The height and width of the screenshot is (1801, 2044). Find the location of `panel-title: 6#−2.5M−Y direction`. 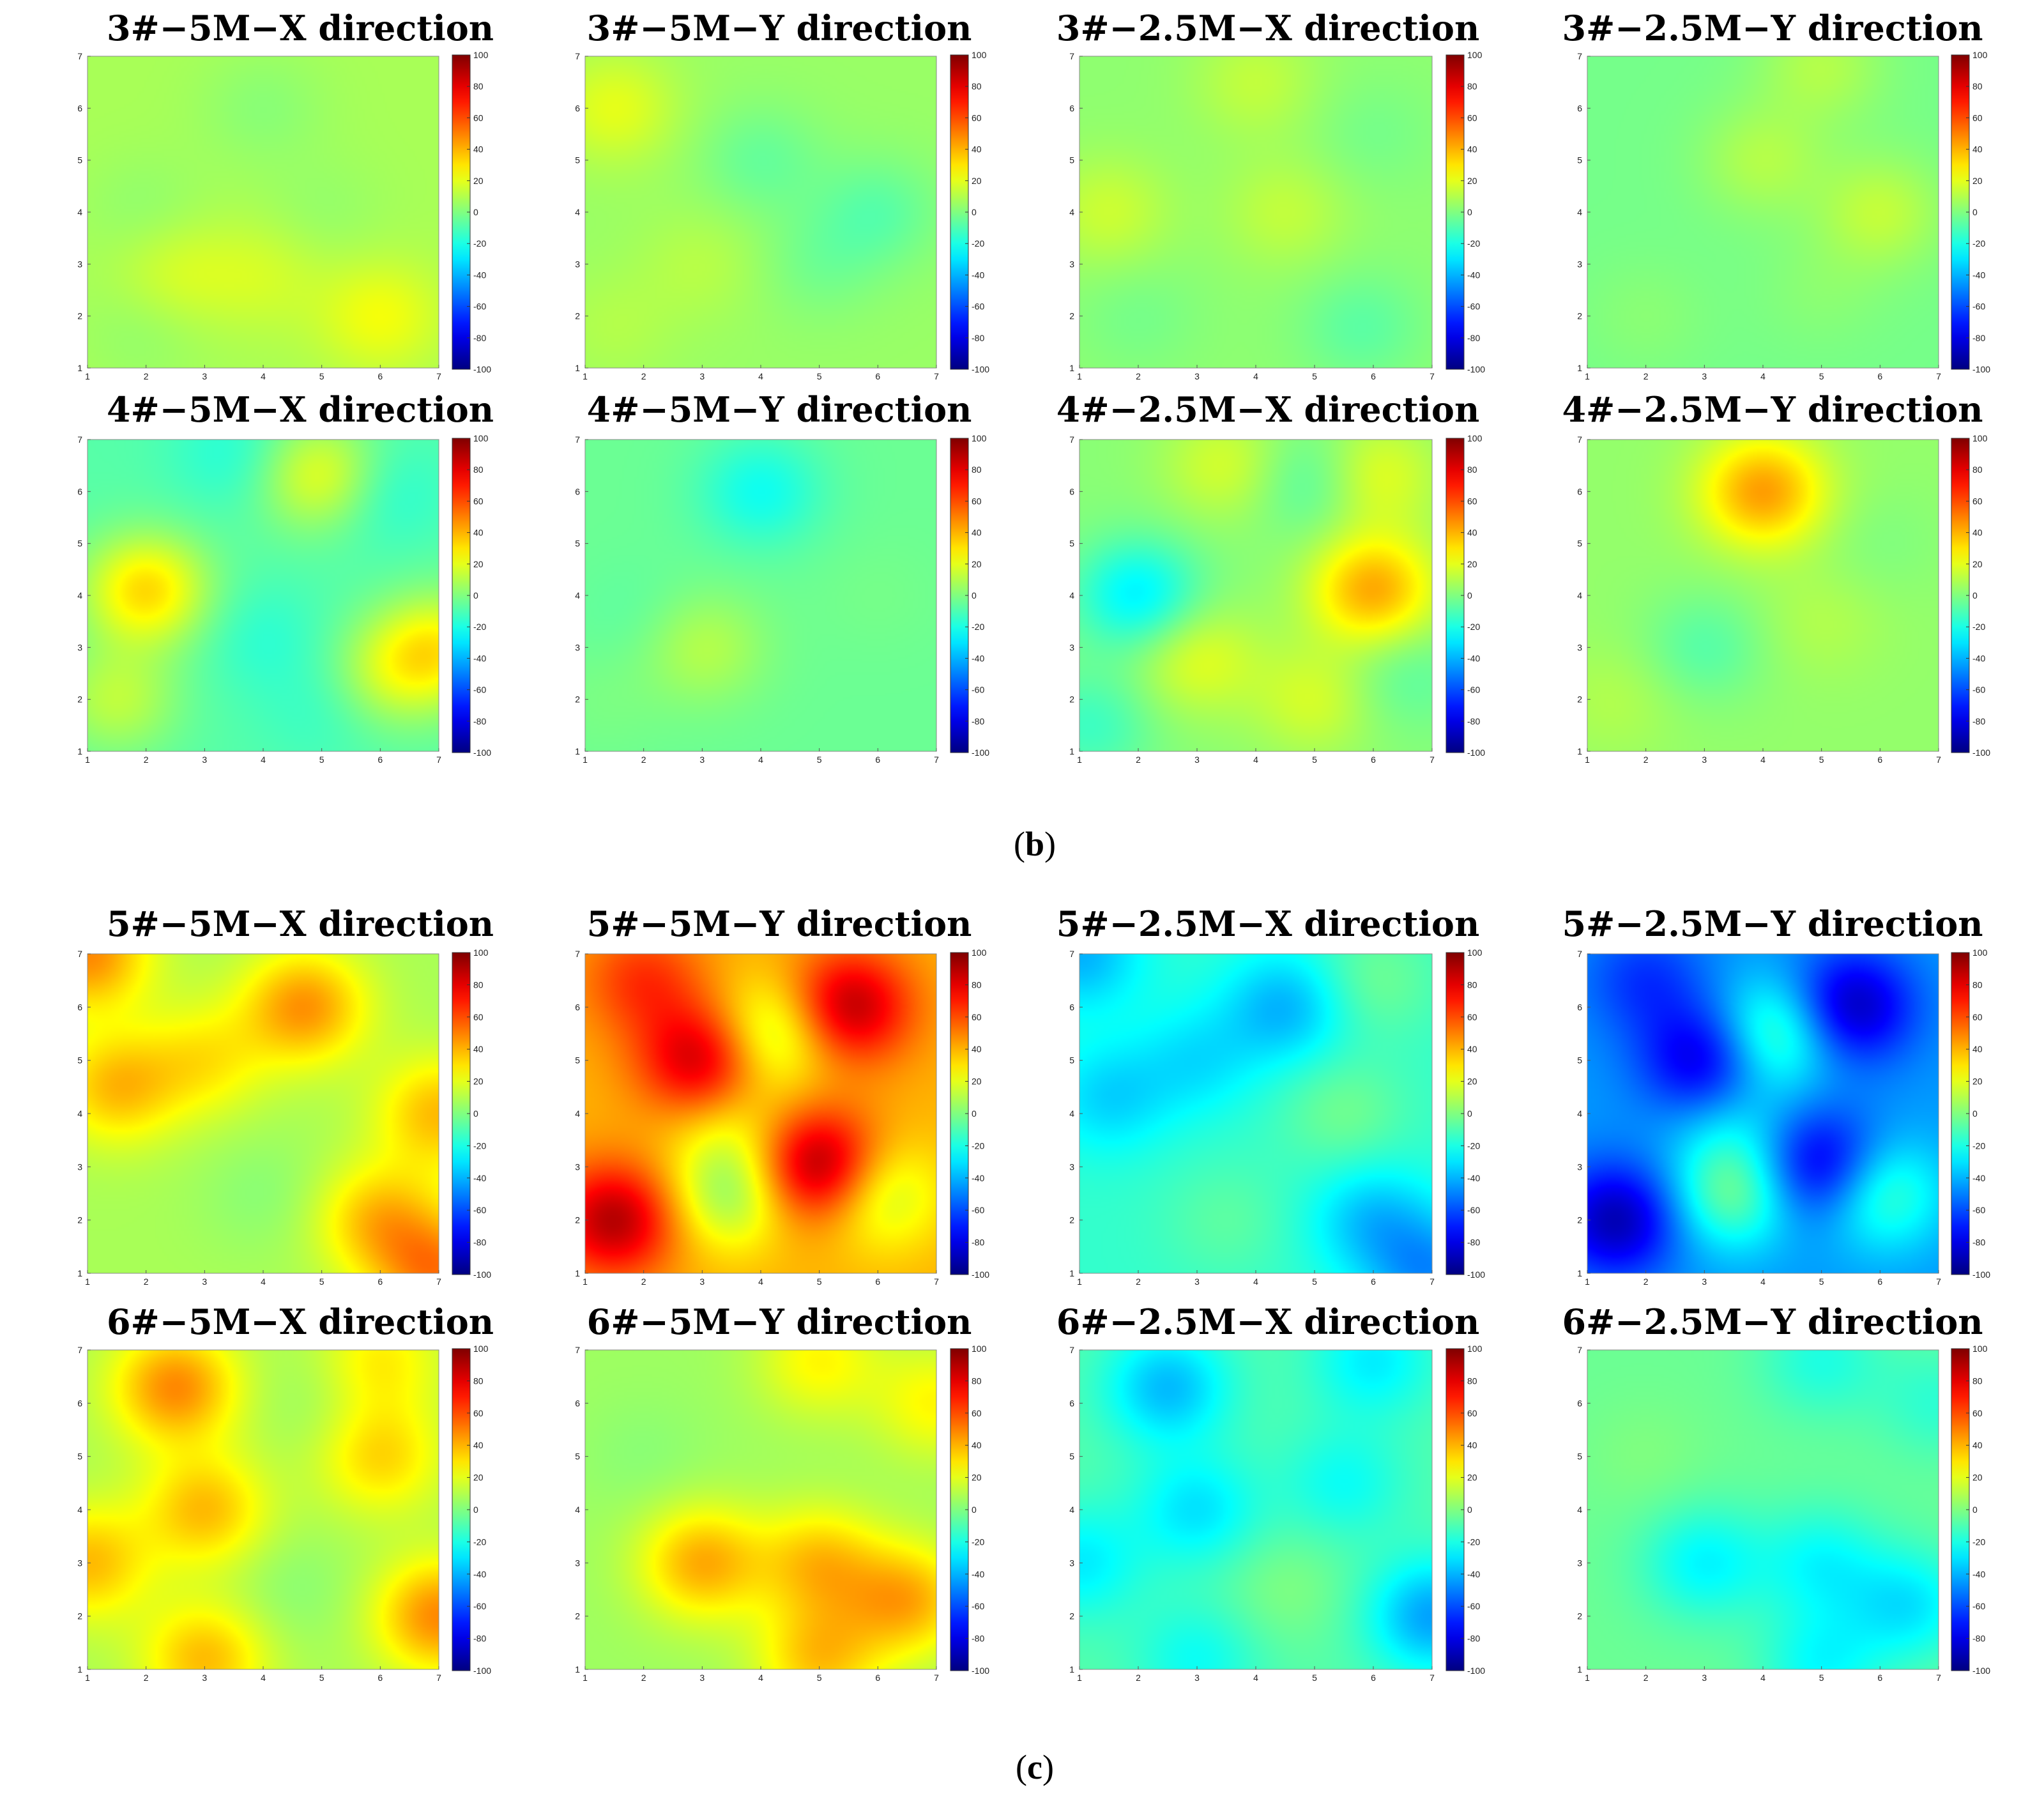

panel-title: 6#−2.5M−Y direction is located at coordinates (1772, 1322).